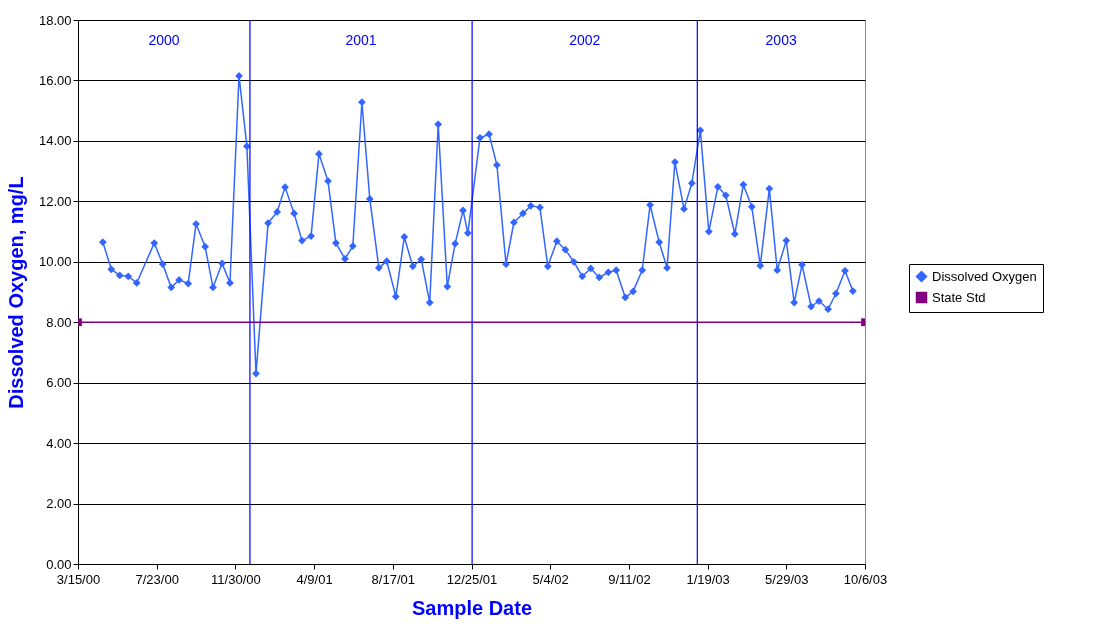 The image size is (1119, 633). I want to click on x-axis-title: Sample Date, so click(472, 607).